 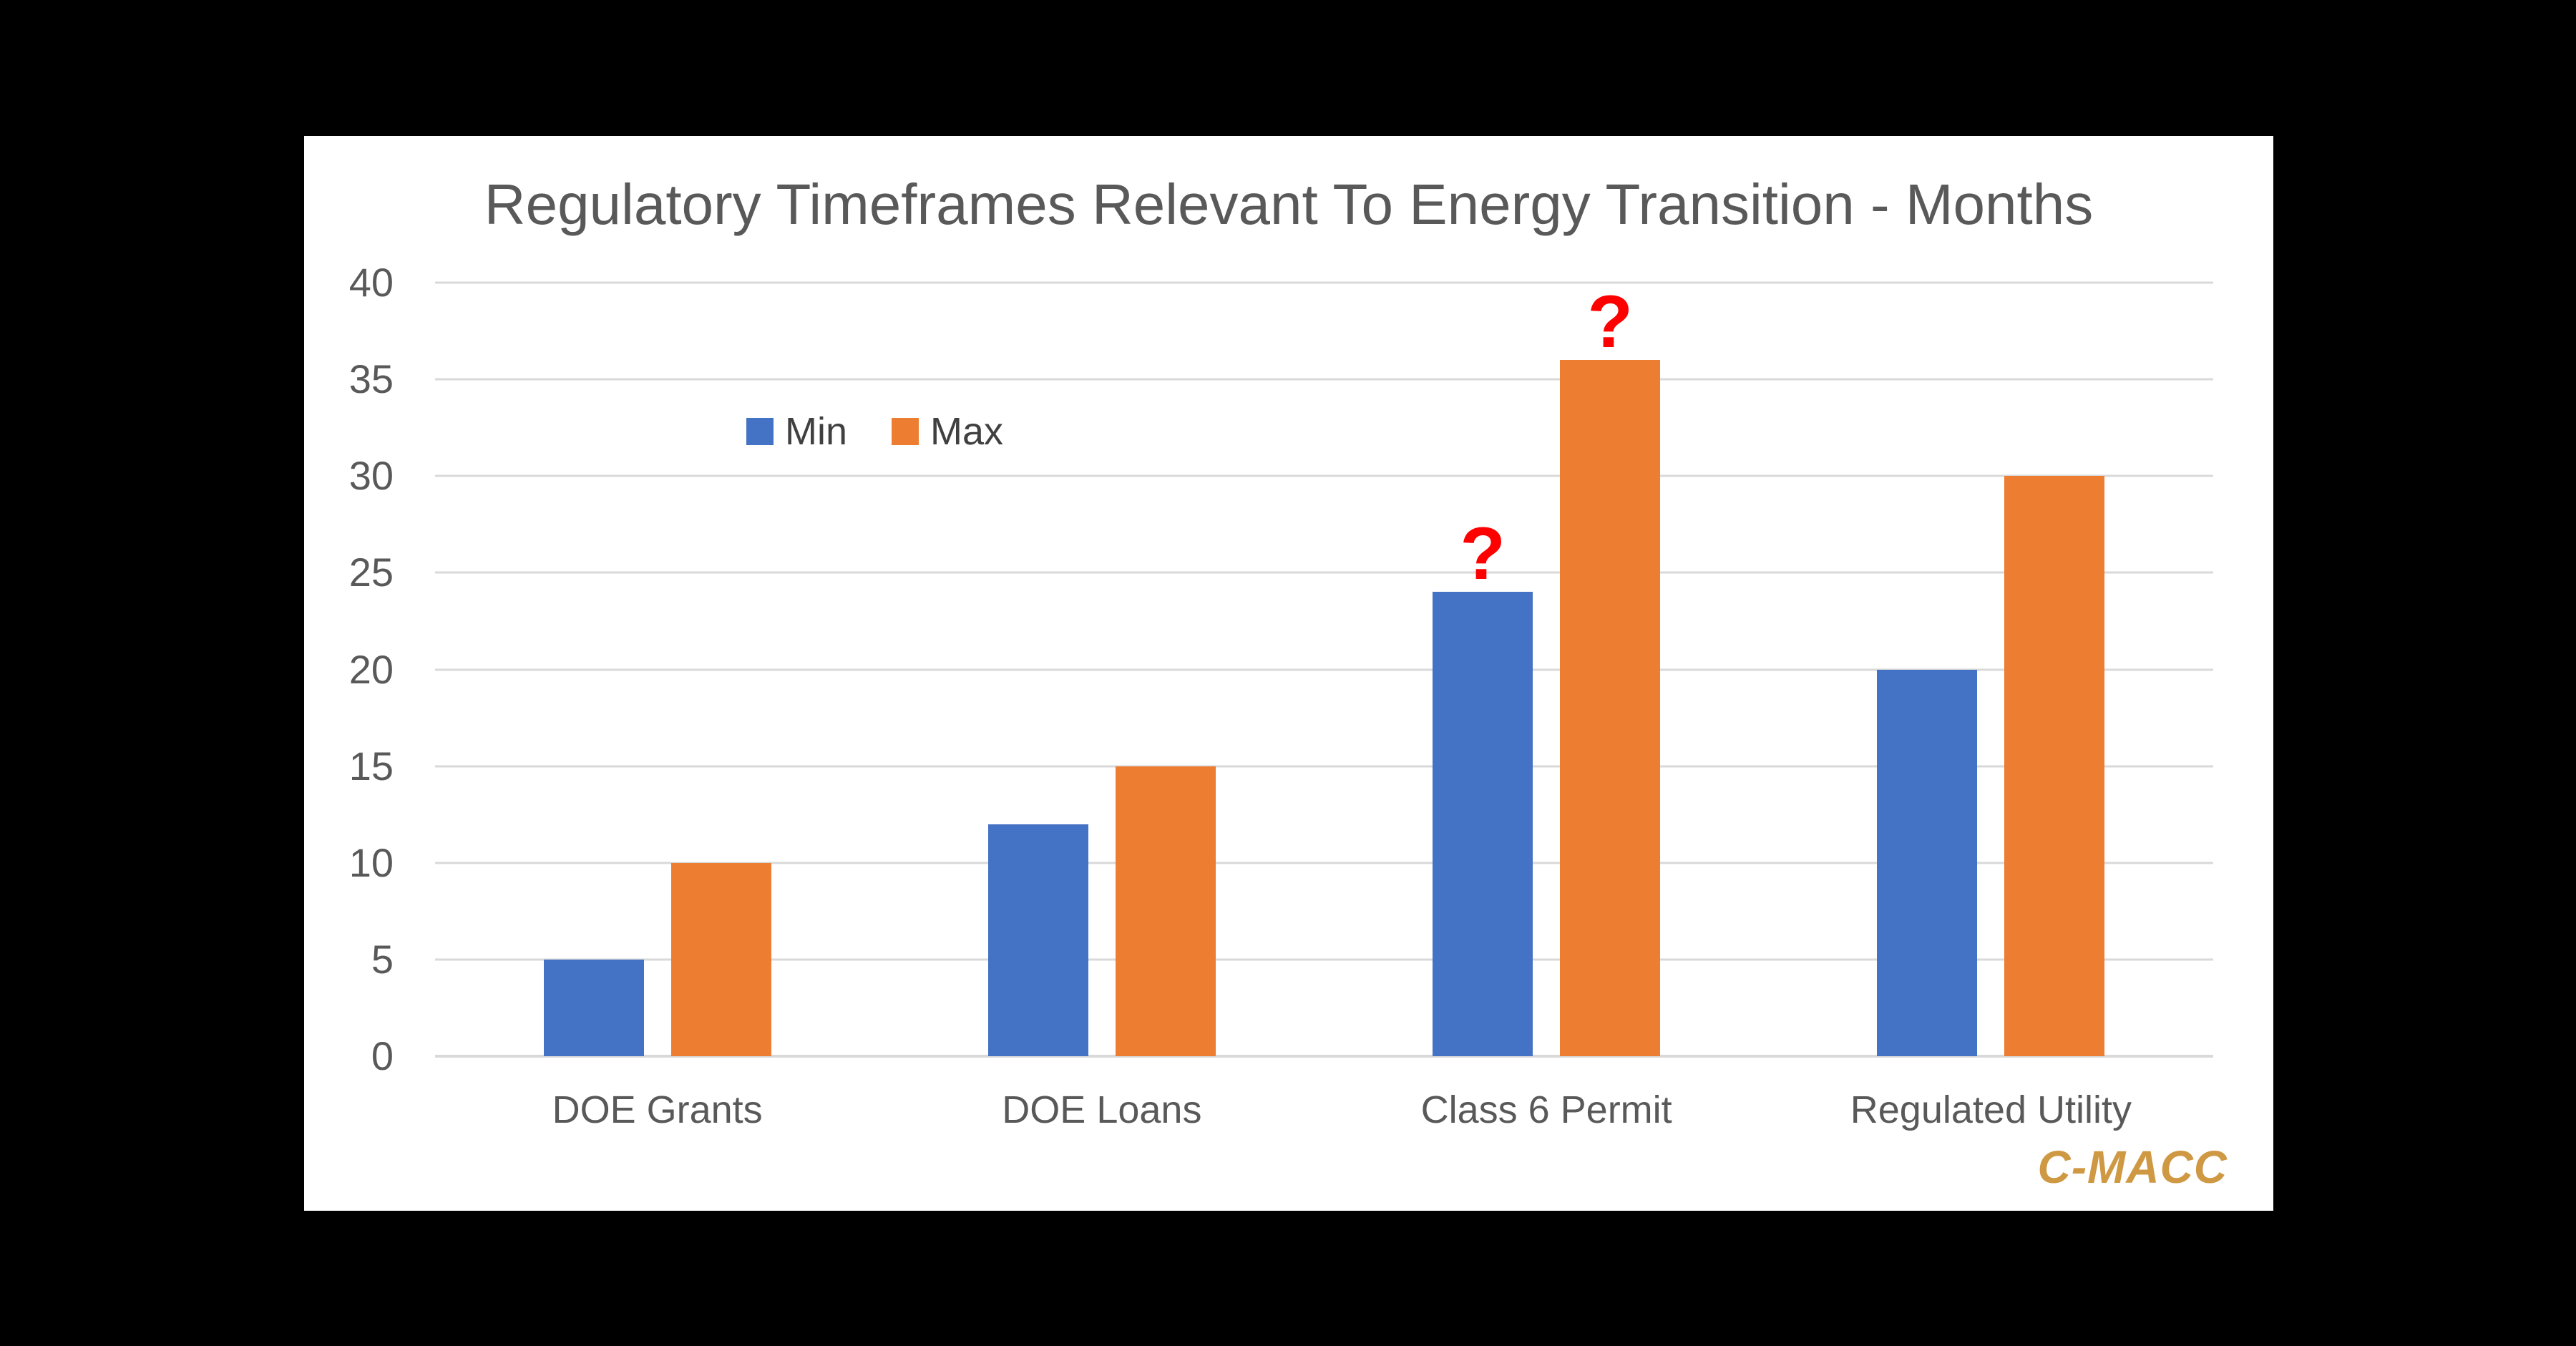 What do you see at coordinates (1102, 1109) in the screenshot?
I see `x-category-label-doe-loans: DOE Loans` at bounding box center [1102, 1109].